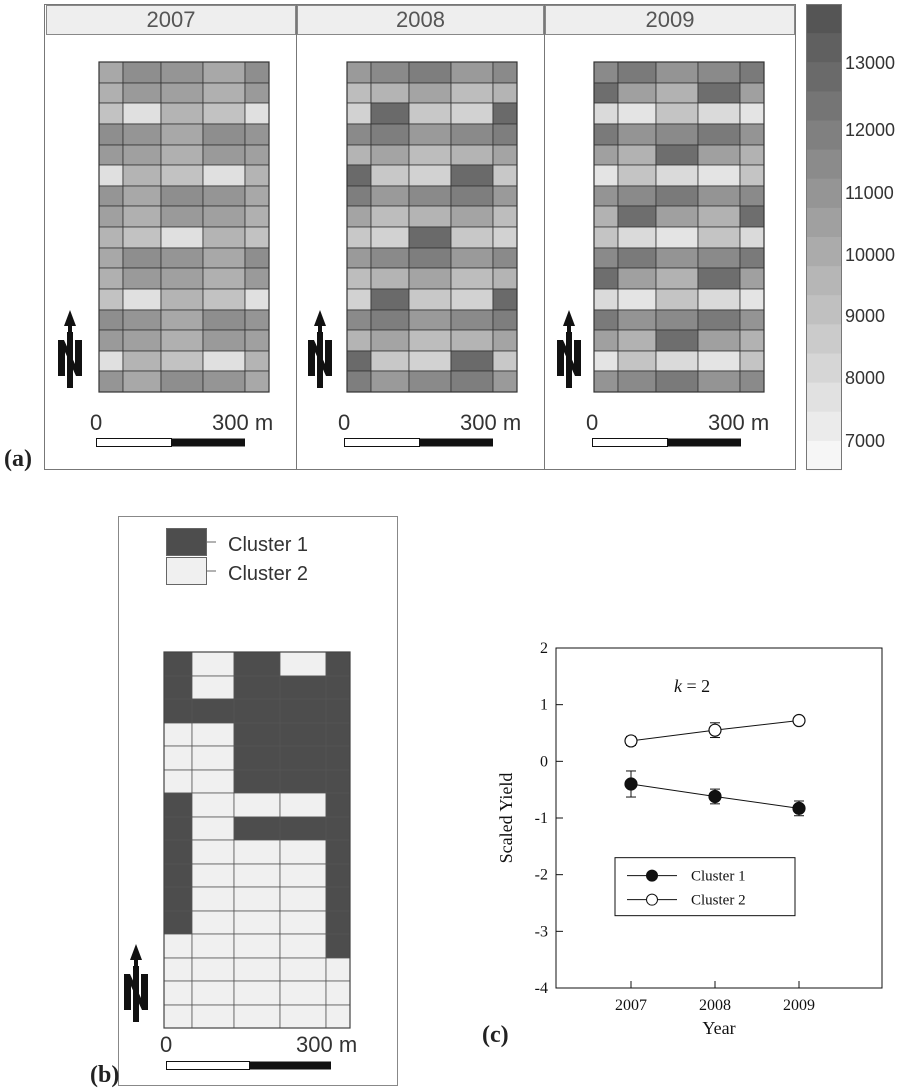 This screenshot has width=922, height=1089. Describe the element at coordinates (870, 130) in the screenshot. I see `colorbar-tick-label: 12000` at that location.